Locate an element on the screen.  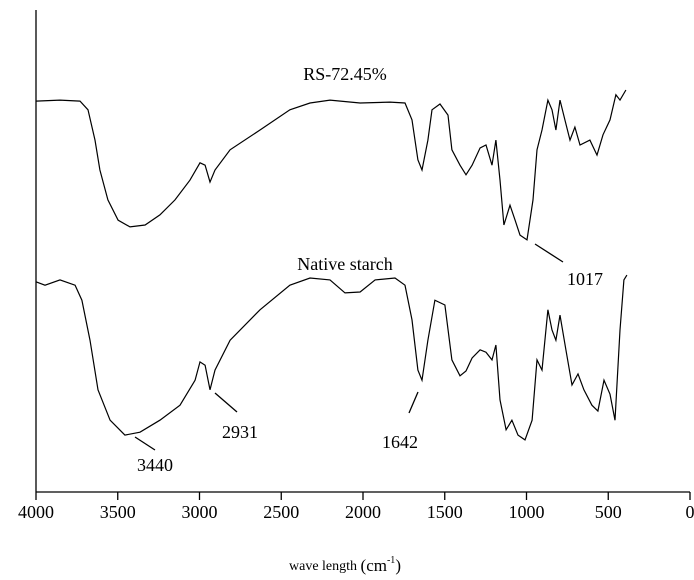
peak-annotation: 3440 is located at coordinates (155, 465).